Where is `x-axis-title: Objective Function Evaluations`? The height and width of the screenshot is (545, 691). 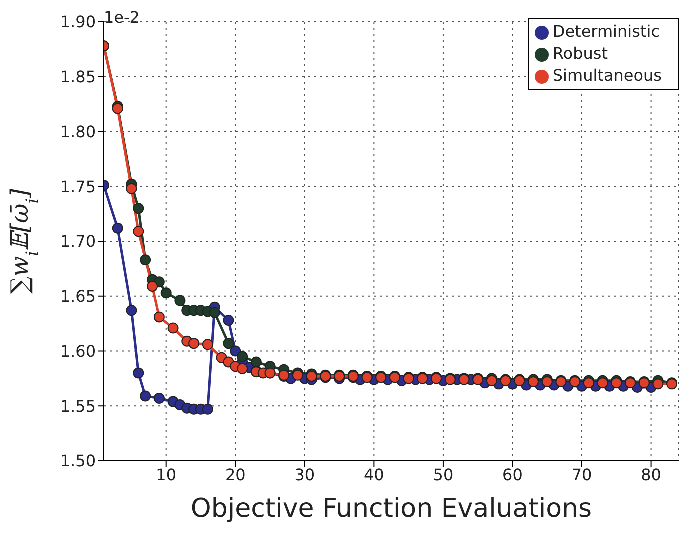 x-axis-title: Objective Function Evaluations is located at coordinates (391, 509).